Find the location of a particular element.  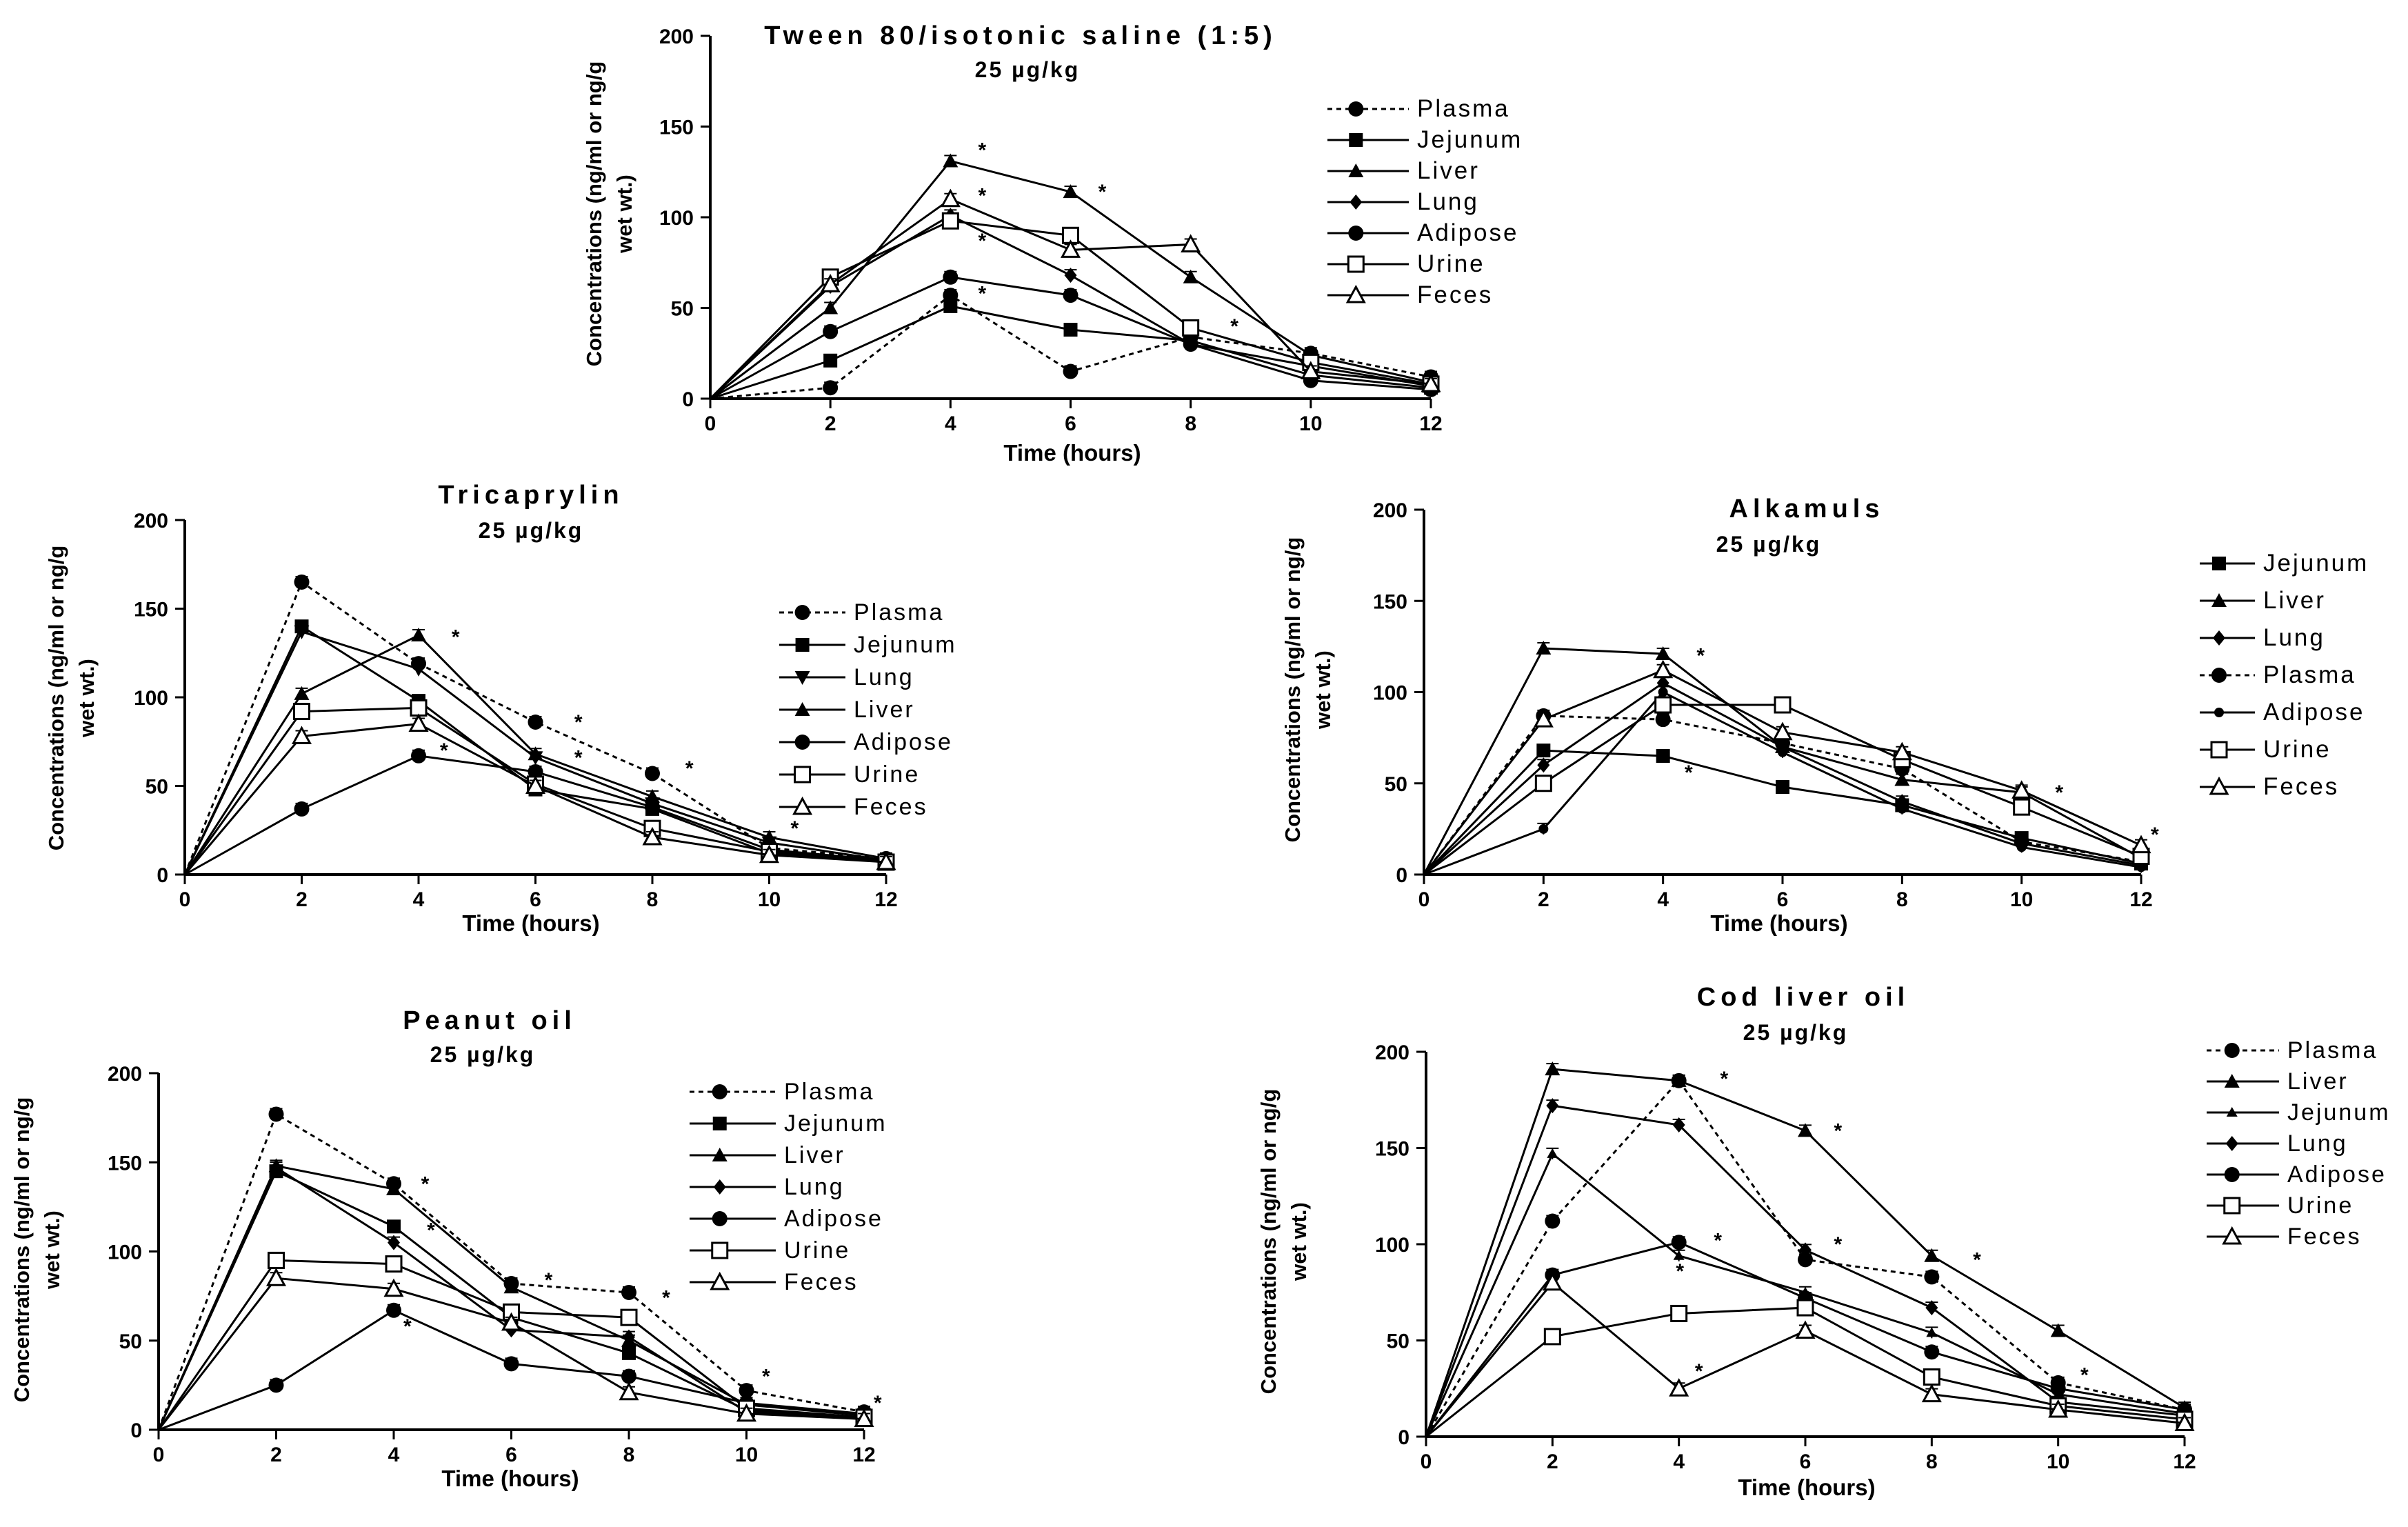

x-tick-label: 2 is located at coordinates (1552, 1462).